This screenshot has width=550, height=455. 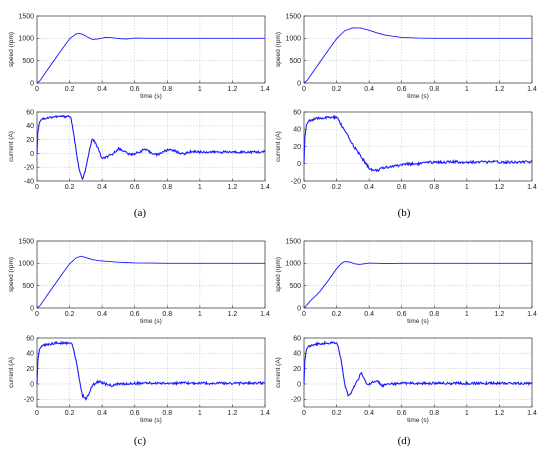 I want to click on caption-b: (b), so click(x=404, y=213).